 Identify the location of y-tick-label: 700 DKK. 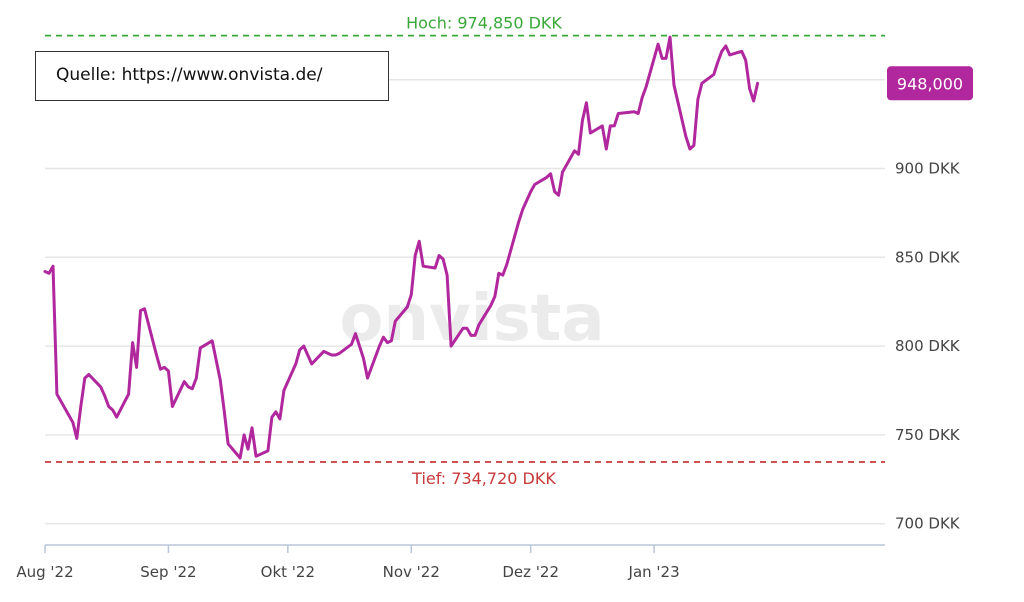
(928, 524).